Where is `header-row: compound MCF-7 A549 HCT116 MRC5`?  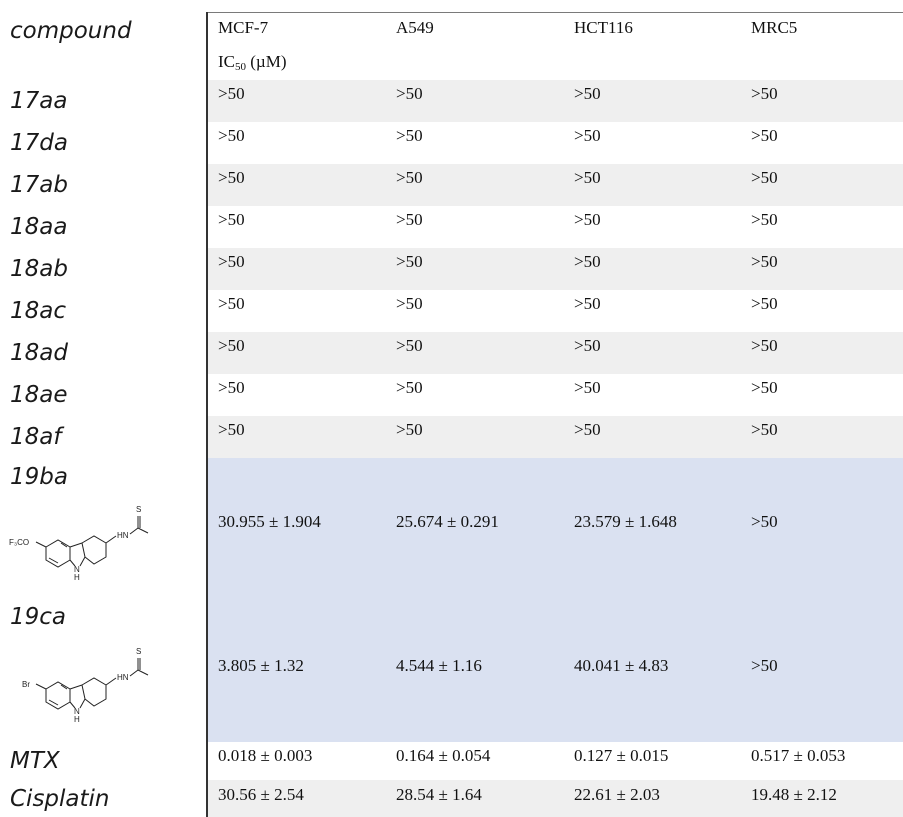
header-row: compound MCF-7 A549 HCT116 MRC5 is located at coordinates (451, 31).